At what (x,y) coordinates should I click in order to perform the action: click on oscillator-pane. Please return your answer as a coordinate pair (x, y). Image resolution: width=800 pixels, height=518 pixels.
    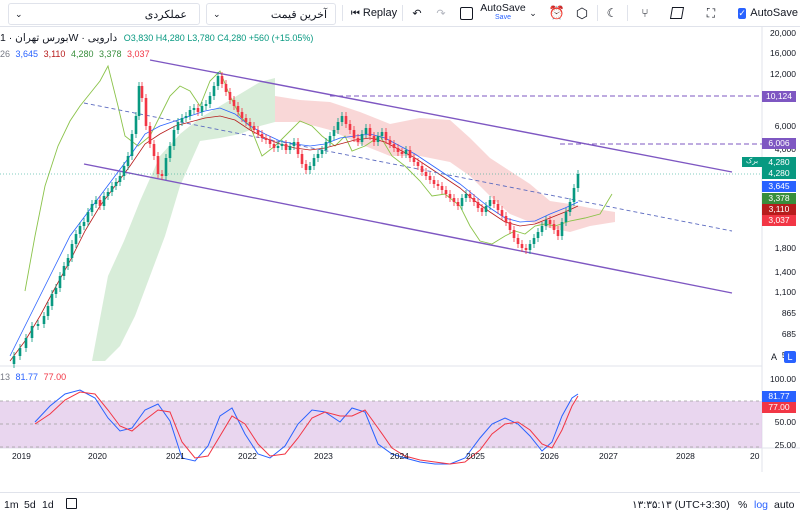
    Looking at the image, I should click on (381, 427).